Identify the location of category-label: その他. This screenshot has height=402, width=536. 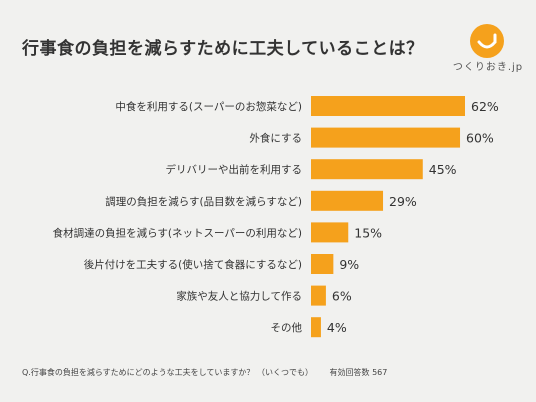
(287, 327).